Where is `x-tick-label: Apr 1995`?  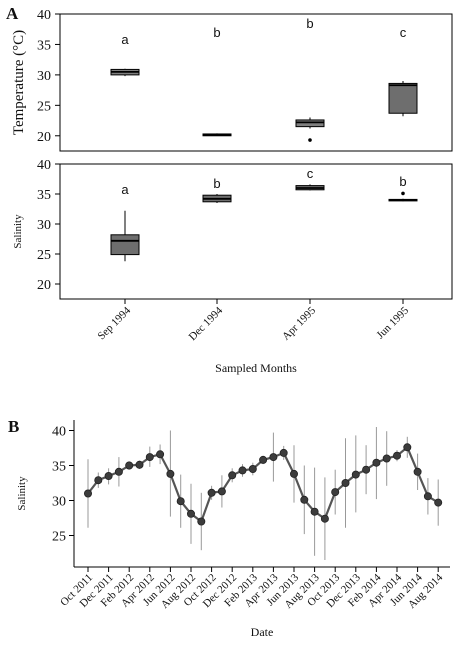
x-tick-label: Apr 1995 is located at coordinates (299, 323).